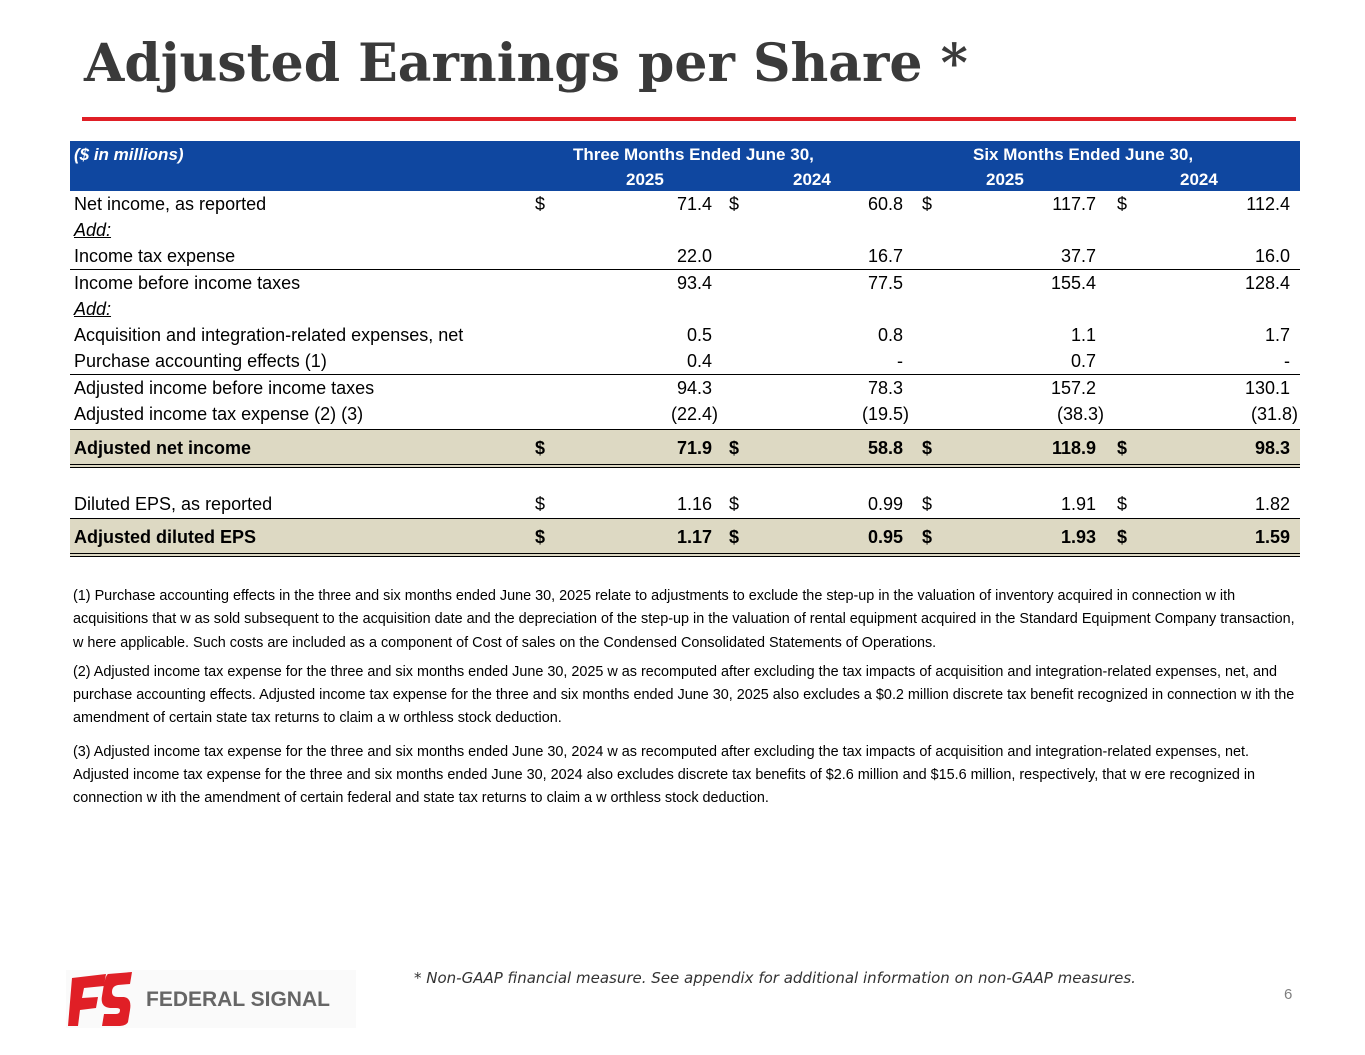 Image resolution: width=1365 pixels, height=1055 pixels. I want to click on federal-signal-logo-icon: FEDERAL SIGNAL, so click(199, 999).